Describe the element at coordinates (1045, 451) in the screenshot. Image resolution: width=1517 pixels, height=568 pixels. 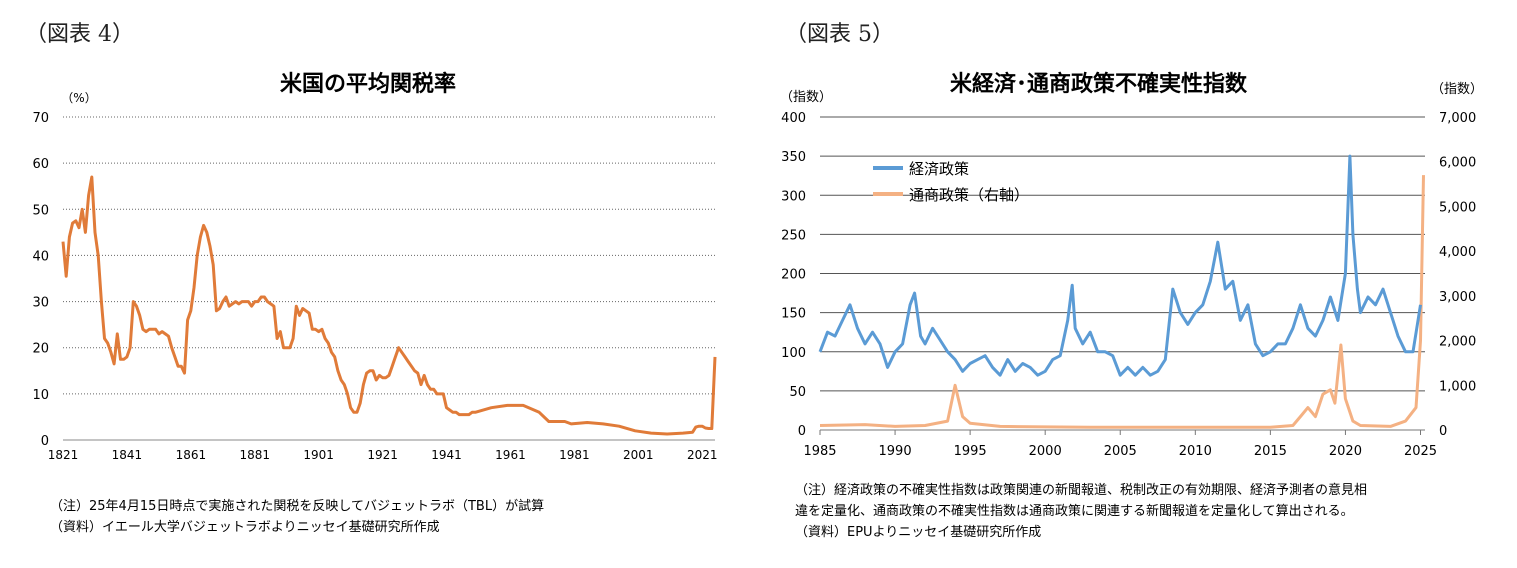
I see `x-tick-label: 2000` at that location.